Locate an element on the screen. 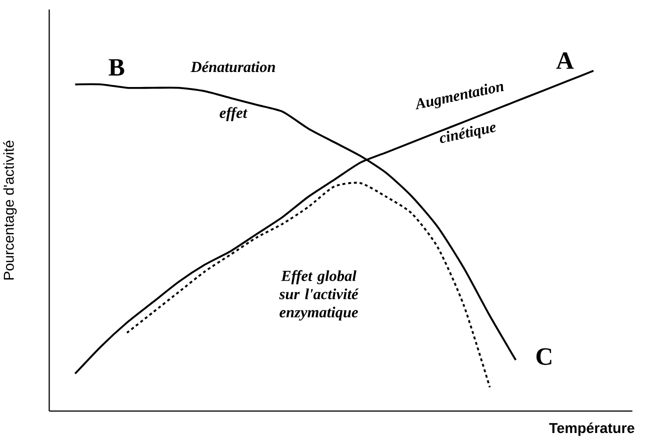 The width and height of the screenshot is (664, 447). annotation: C is located at coordinates (544, 356).